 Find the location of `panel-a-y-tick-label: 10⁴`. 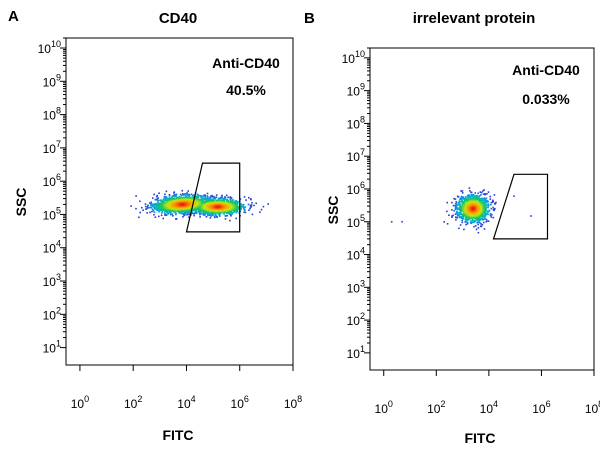

panel-a-y-tick-label: 10⁴ is located at coordinates (52, 247).